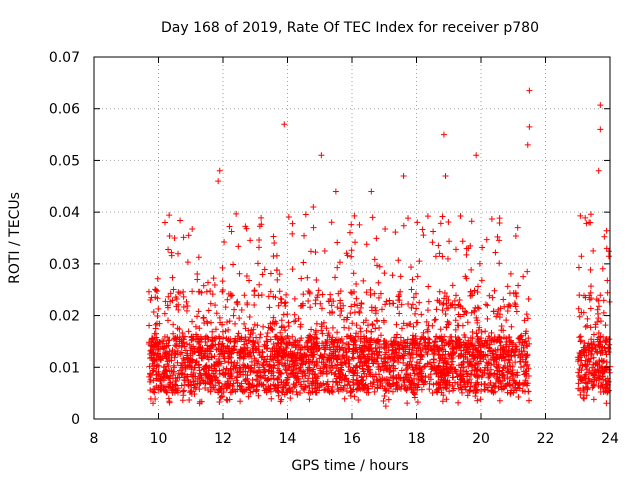 The image size is (640, 480). I want to click on x-tick-label: 10, so click(159, 439).